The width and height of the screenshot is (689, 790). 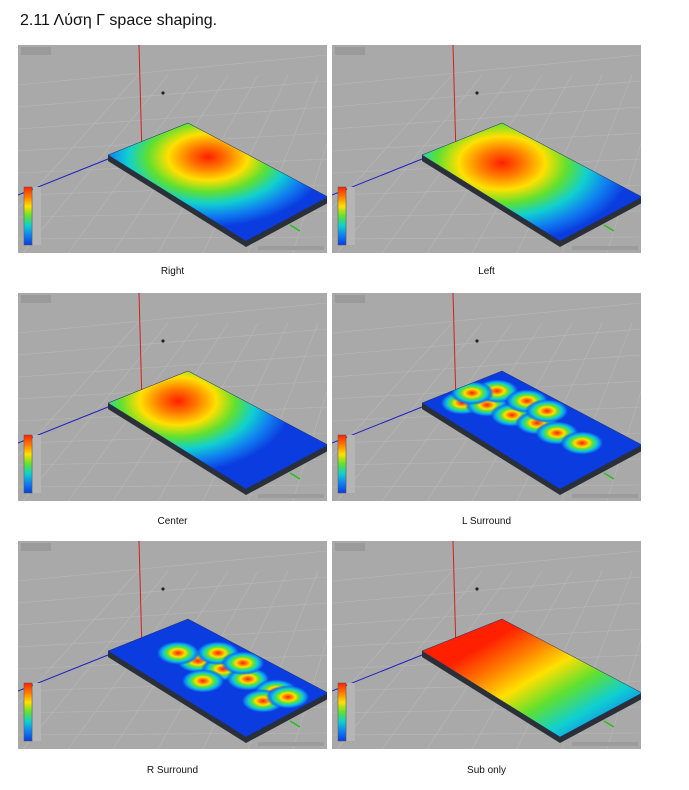 What do you see at coordinates (486, 770) in the screenshot?
I see `caption: Sub only` at bounding box center [486, 770].